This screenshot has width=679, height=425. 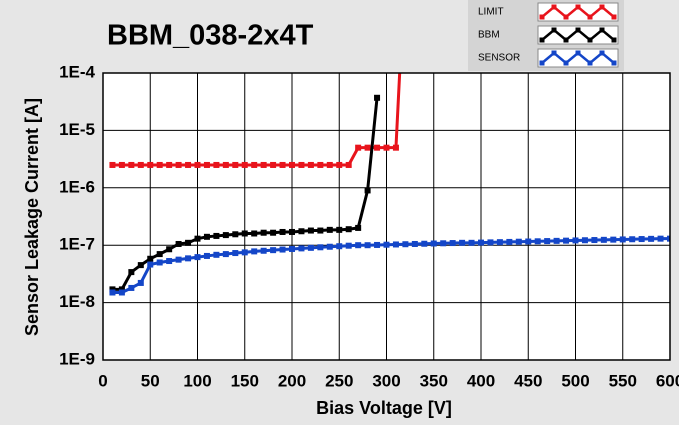 I want to click on x-tick-label: 350, so click(x=434, y=380).